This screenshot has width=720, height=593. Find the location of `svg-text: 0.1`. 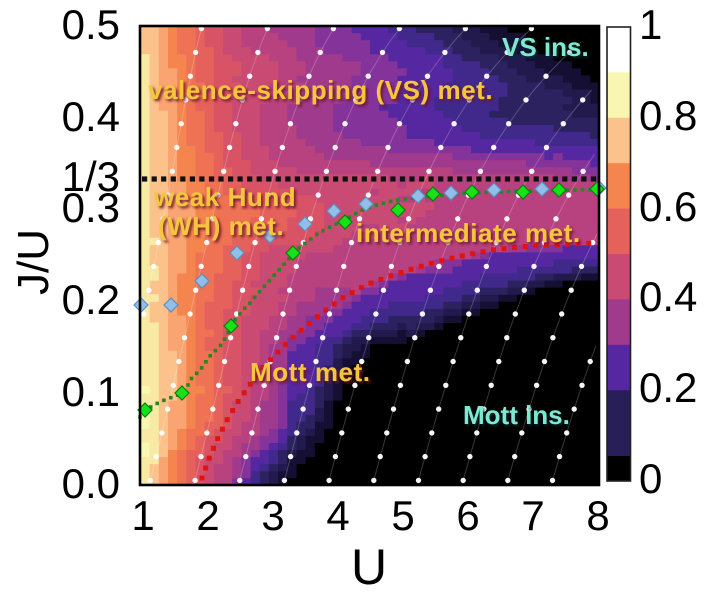

svg-text: 0.1 is located at coordinates (91, 391).